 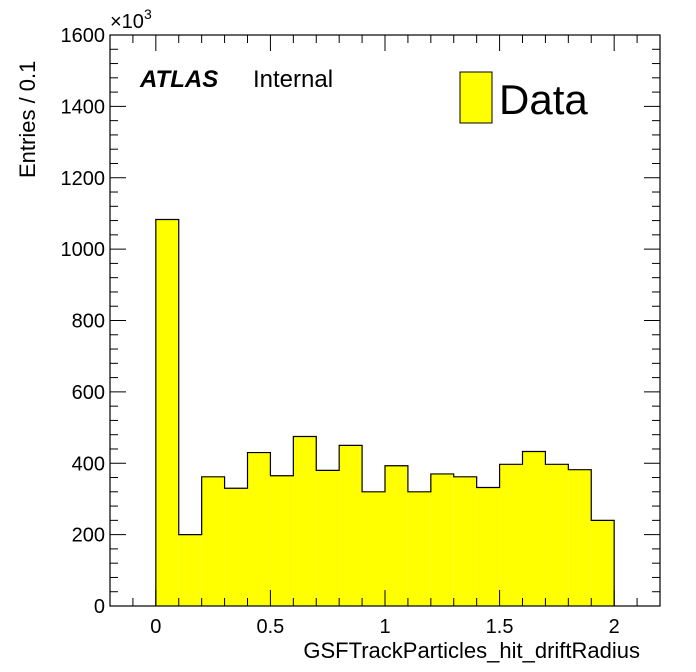 I want to click on y-tick-label: 0, so click(x=99, y=607).